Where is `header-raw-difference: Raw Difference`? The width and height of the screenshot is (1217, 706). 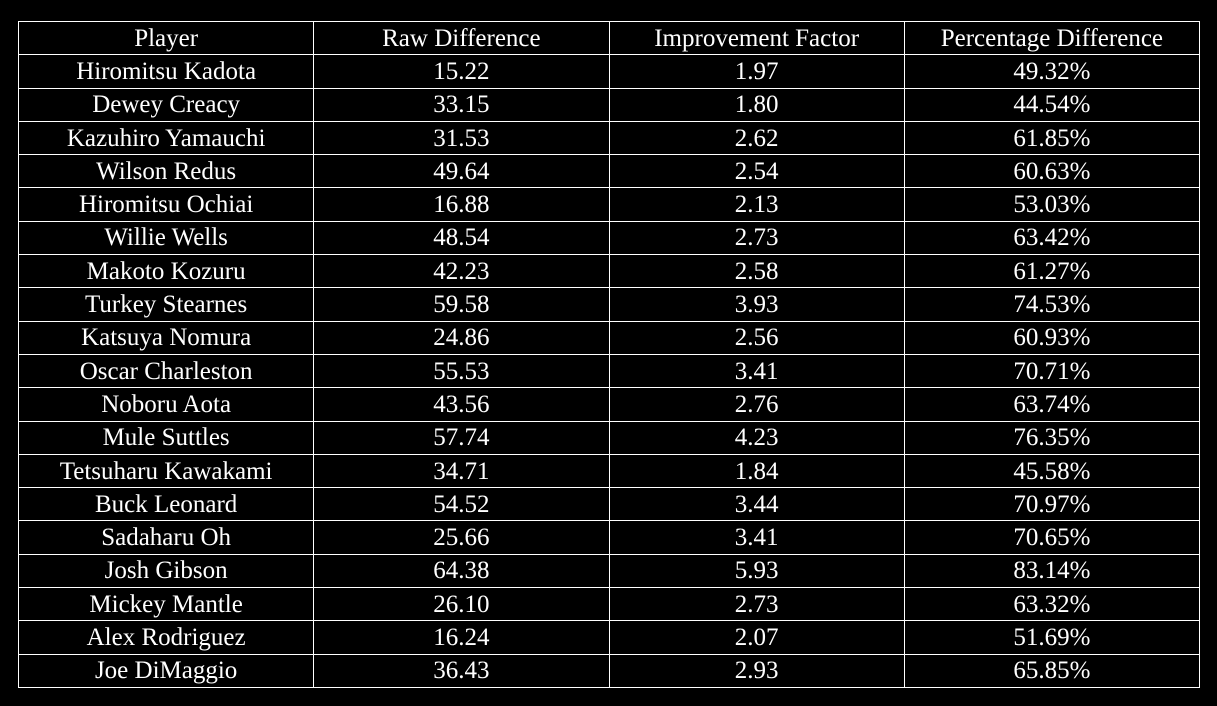
header-raw-difference: Raw Difference is located at coordinates (461, 38).